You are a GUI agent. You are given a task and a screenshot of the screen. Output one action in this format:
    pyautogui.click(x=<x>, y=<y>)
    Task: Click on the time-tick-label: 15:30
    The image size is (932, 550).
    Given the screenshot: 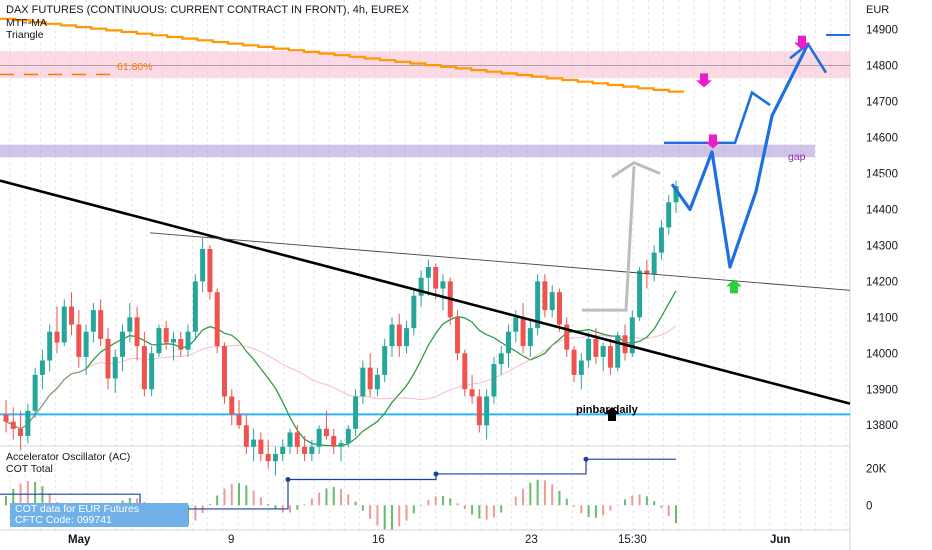 What is the action you would take?
    pyautogui.click(x=632, y=540)
    